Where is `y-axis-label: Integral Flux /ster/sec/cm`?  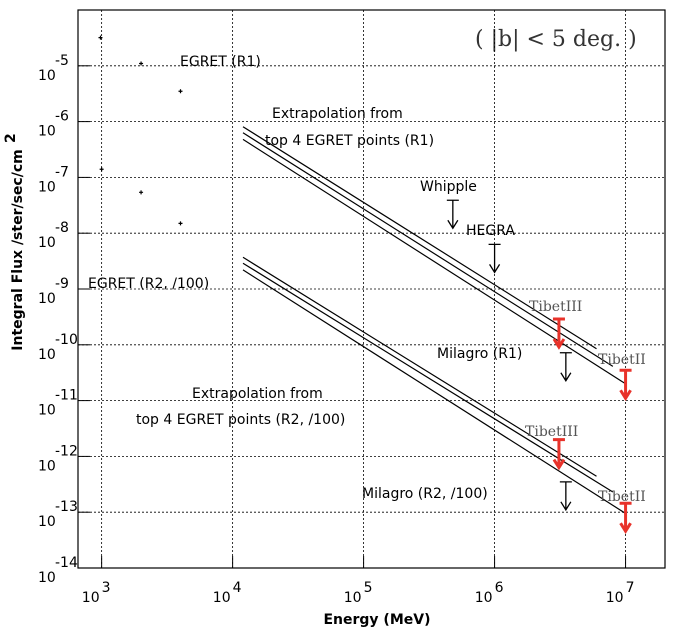 y-axis-label: Integral Flux /ster/sec/cm is located at coordinates (18, 249).